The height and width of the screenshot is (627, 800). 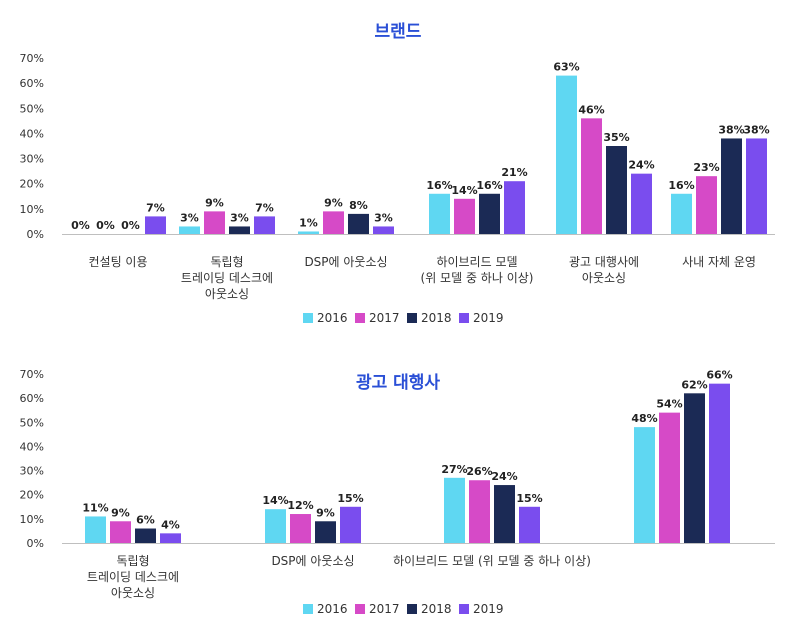 What do you see at coordinates (669, 404) in the screenshot?
I see `data-label: 54%` at bounding box center [669, 404].